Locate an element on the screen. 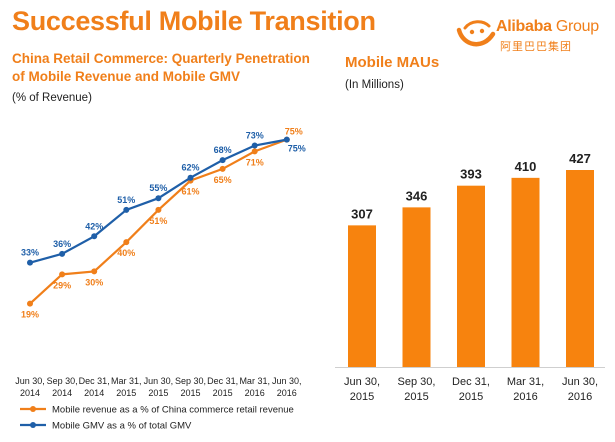  bar-category-label-4-line-2: 2016 is located at coordinates (580, 397).